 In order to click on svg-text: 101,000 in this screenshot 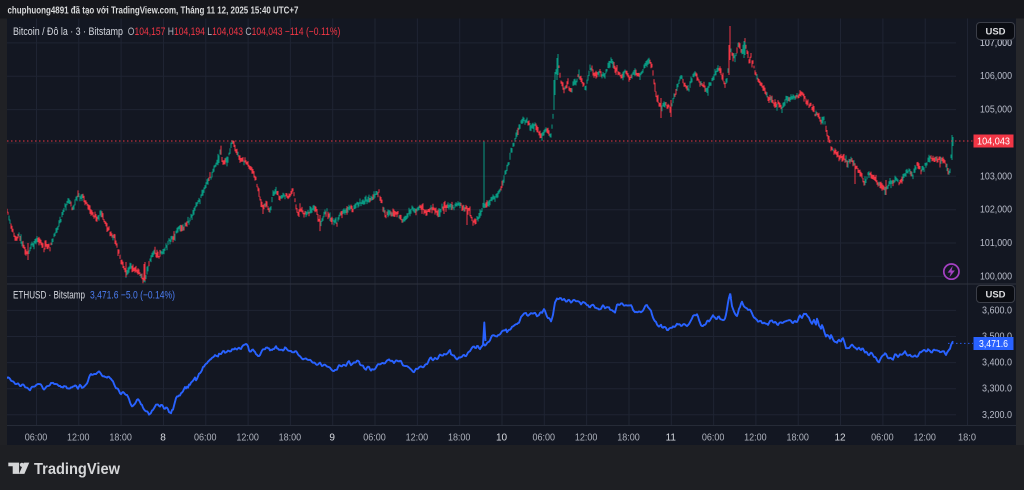, I will do `click(996, 243)`.